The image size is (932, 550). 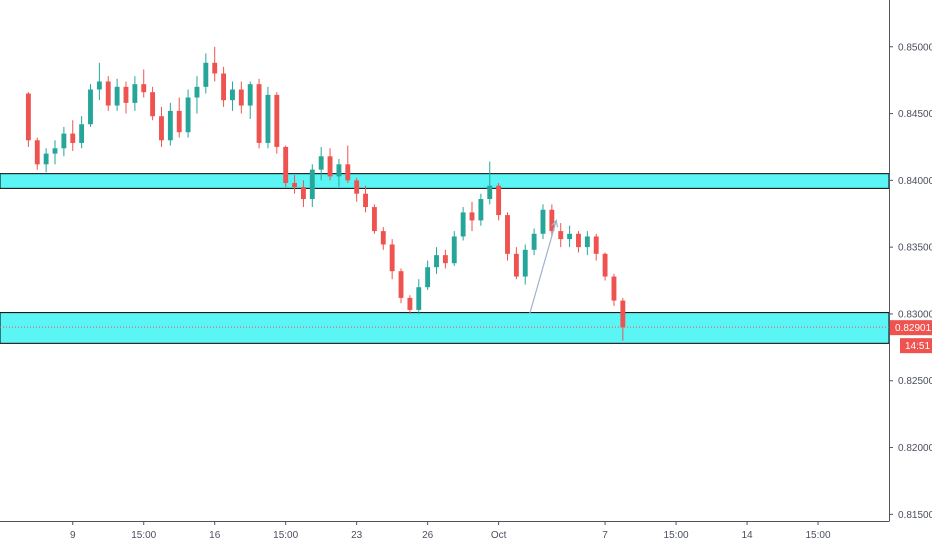 What do you see at coordinates (915, 248) in the screenshot?
I see `y-tick-label: 0.83500` at bounding box center [915, 248].